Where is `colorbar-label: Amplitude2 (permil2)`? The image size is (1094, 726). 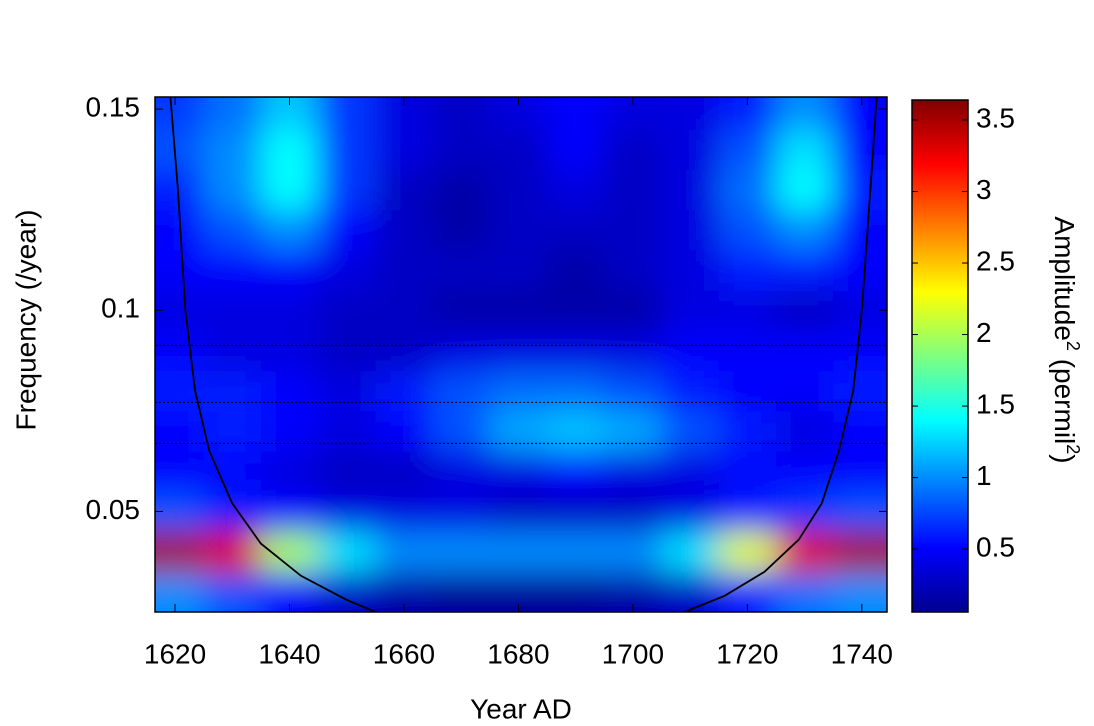 colorbar-label: Amplitude2 (permil2) is located at coordinates (1066, 339).